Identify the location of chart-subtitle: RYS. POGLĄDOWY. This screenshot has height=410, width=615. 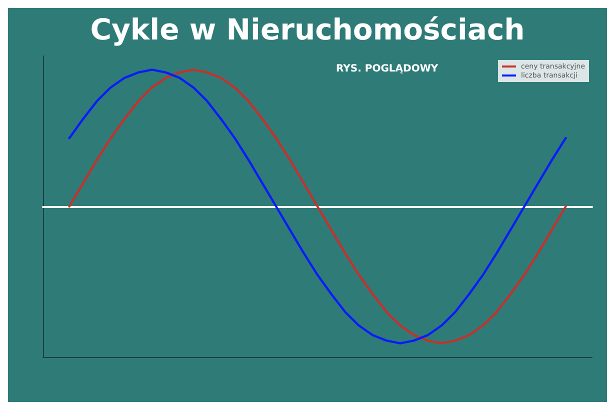
(387, 69).